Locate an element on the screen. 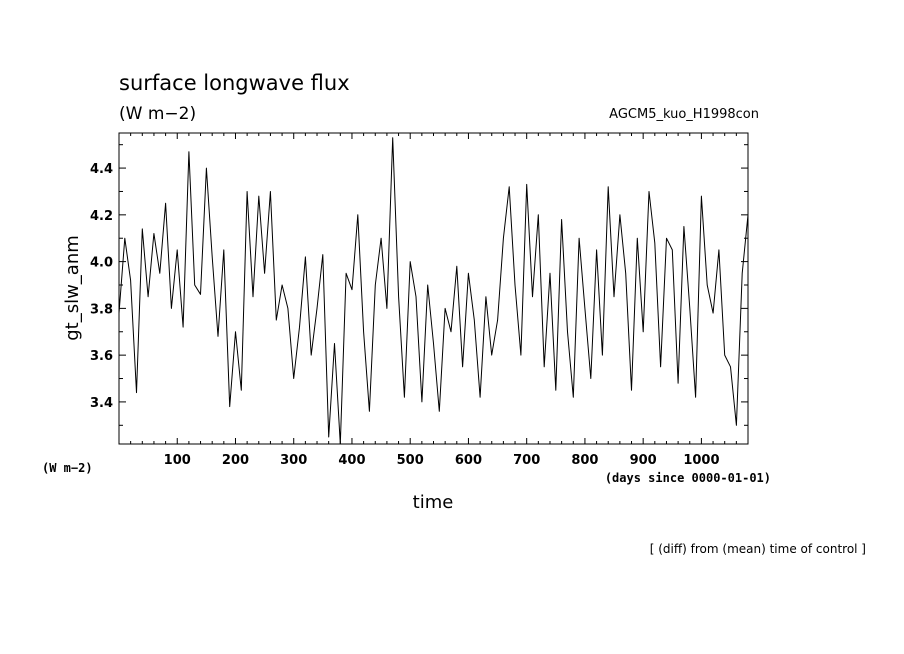 The height and width of the screenshot is (654, 904). x-tick-label: 800 is located at coordinates (584, 460).